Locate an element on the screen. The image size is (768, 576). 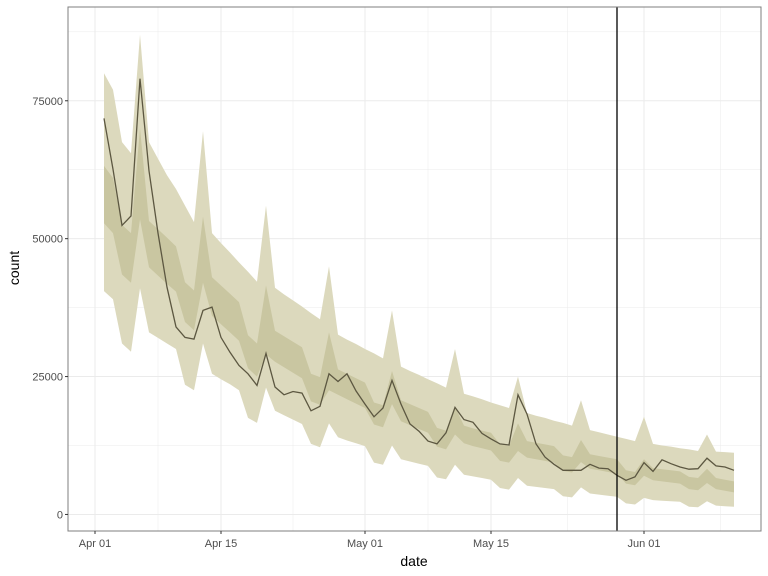
x-axis: Apr 01 Apr 15 May 01 May 15 Jun 01 is located at coordinates (370, 540).